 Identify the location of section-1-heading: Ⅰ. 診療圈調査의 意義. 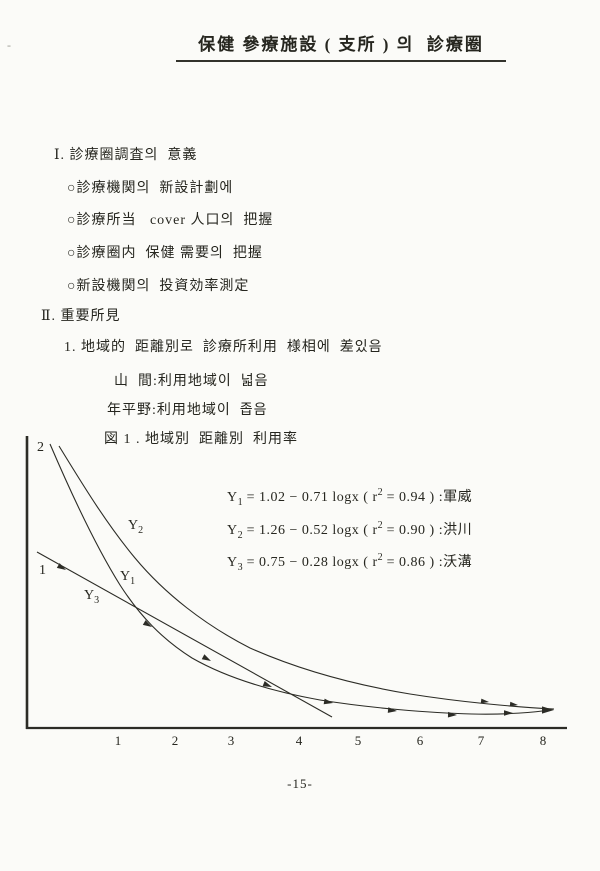
(126, 155).